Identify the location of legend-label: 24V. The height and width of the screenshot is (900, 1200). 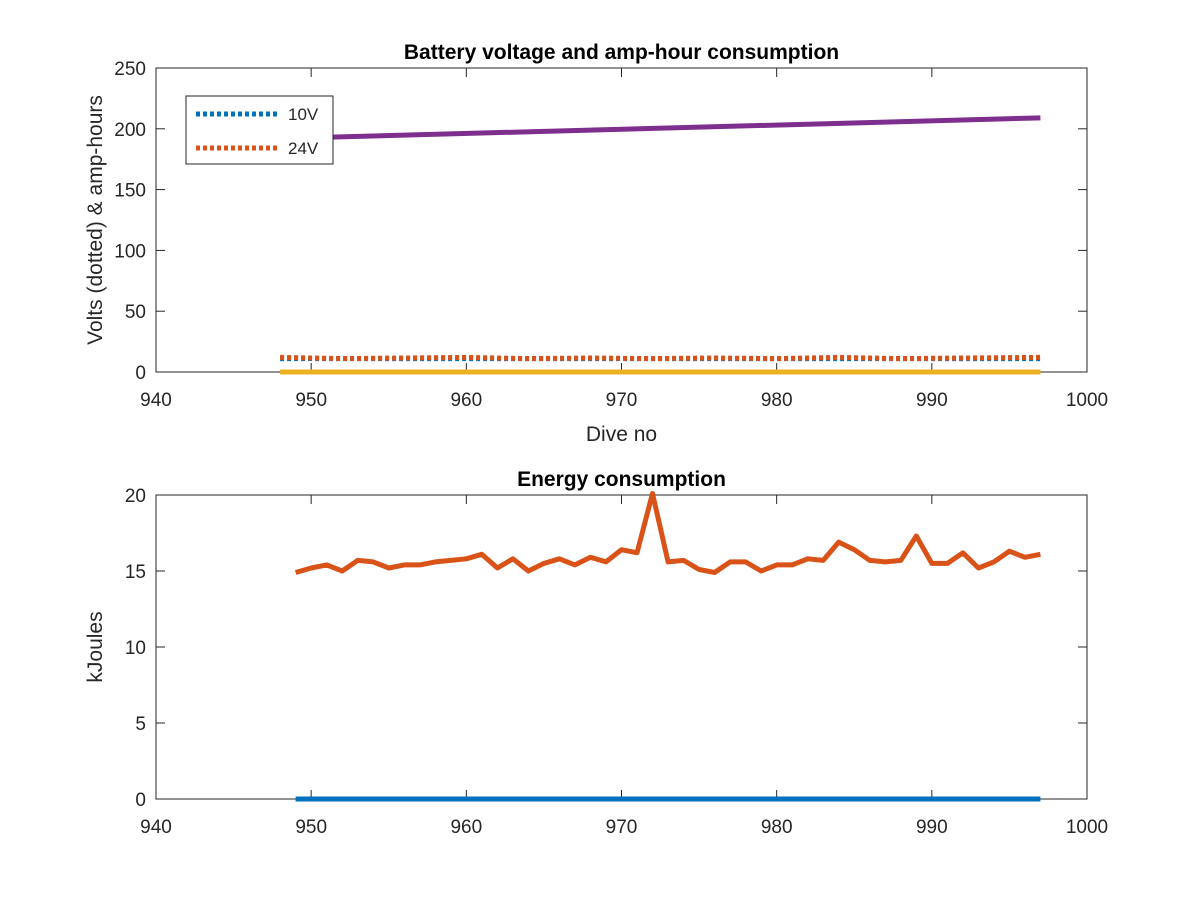
(303, 148).